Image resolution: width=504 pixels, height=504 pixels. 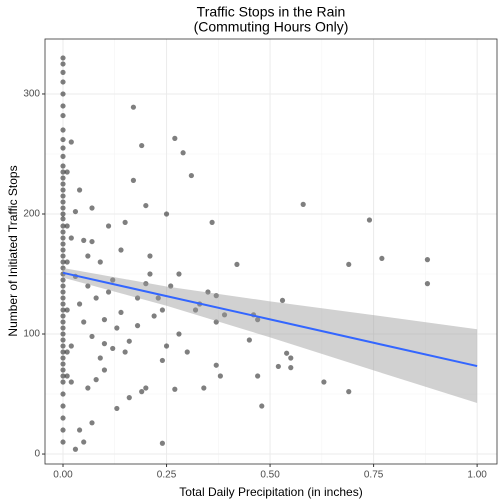 I want to click on y-tick-label: 300, so click(x=31, y=94).